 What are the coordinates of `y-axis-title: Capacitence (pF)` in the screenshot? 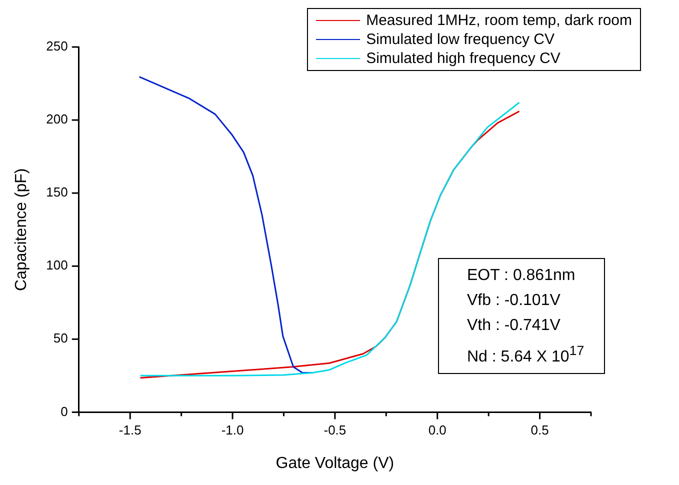 It's located at (21, 229).